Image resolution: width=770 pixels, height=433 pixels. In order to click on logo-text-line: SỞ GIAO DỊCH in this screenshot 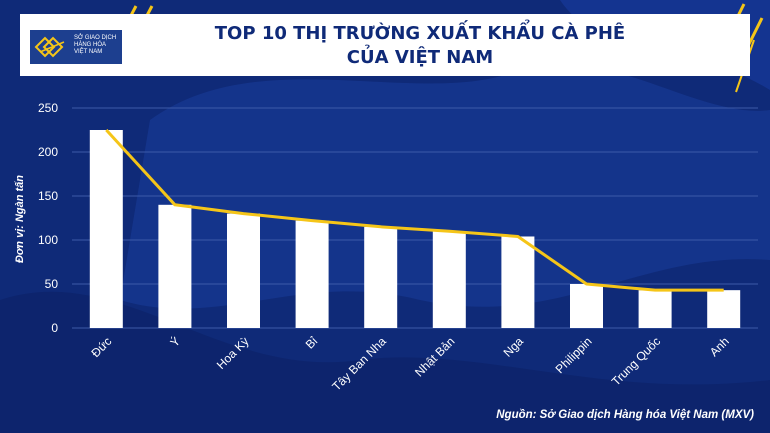, I will do `click(95, 38)`.